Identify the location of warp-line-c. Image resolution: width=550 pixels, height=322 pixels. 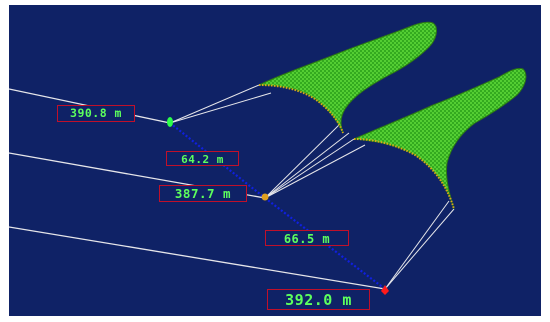
(197, 258).